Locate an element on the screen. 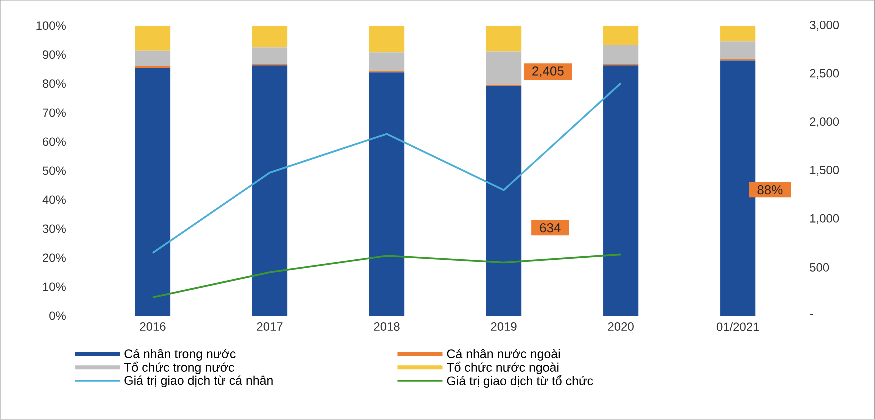  x-tick-label: 2016 is located at coordinates (153, 326).